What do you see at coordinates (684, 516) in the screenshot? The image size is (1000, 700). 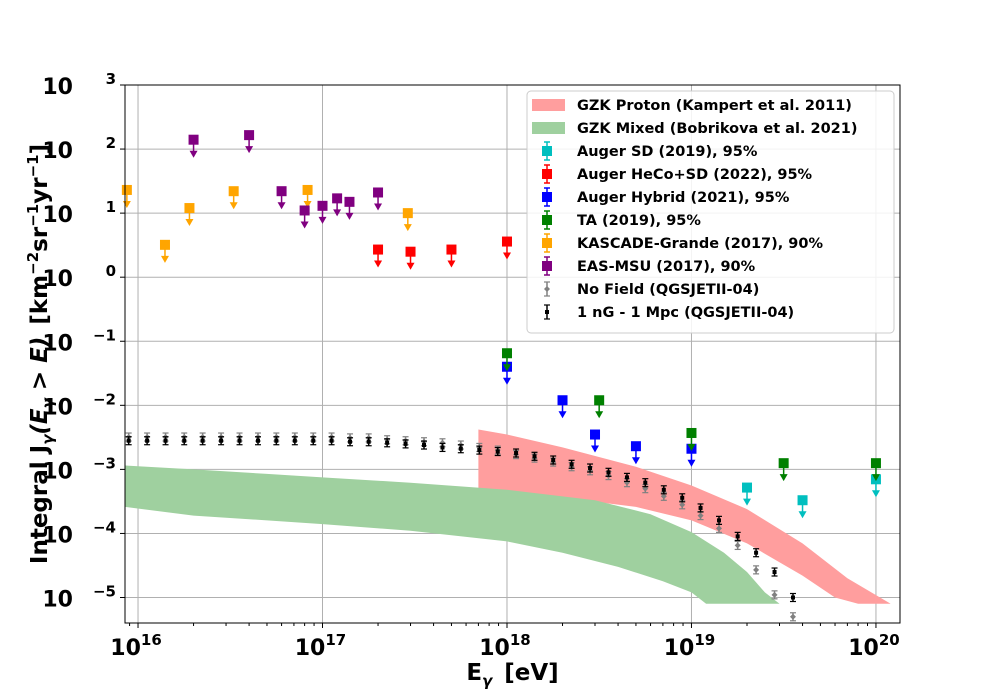 I see `gzk-proton-band` at bounding box center [684, 516].